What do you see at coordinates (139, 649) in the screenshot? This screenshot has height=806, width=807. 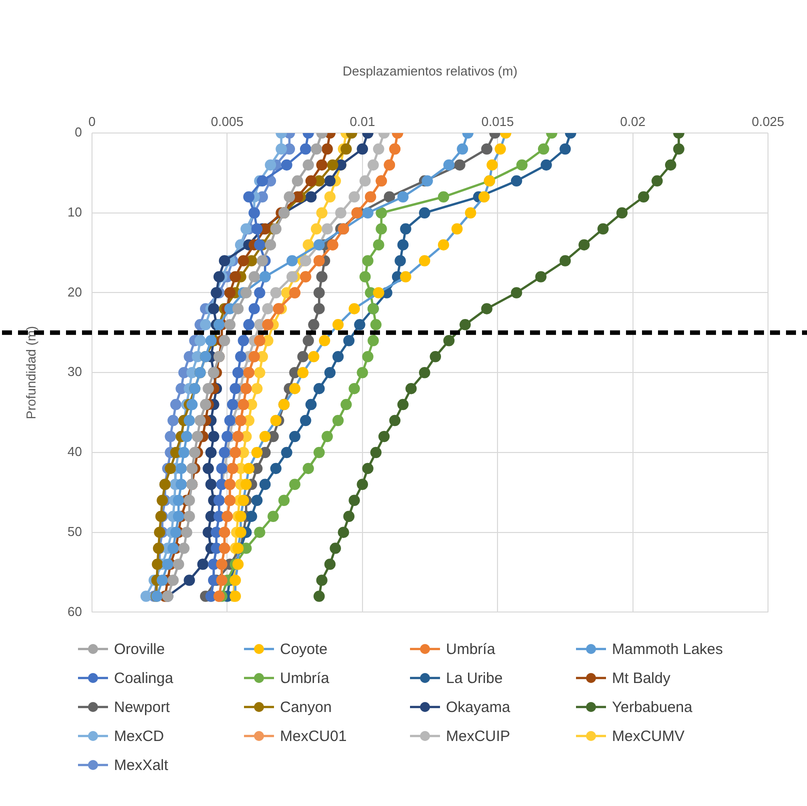 I see `legend-label: Oroville` at bounding box center [139, 649].